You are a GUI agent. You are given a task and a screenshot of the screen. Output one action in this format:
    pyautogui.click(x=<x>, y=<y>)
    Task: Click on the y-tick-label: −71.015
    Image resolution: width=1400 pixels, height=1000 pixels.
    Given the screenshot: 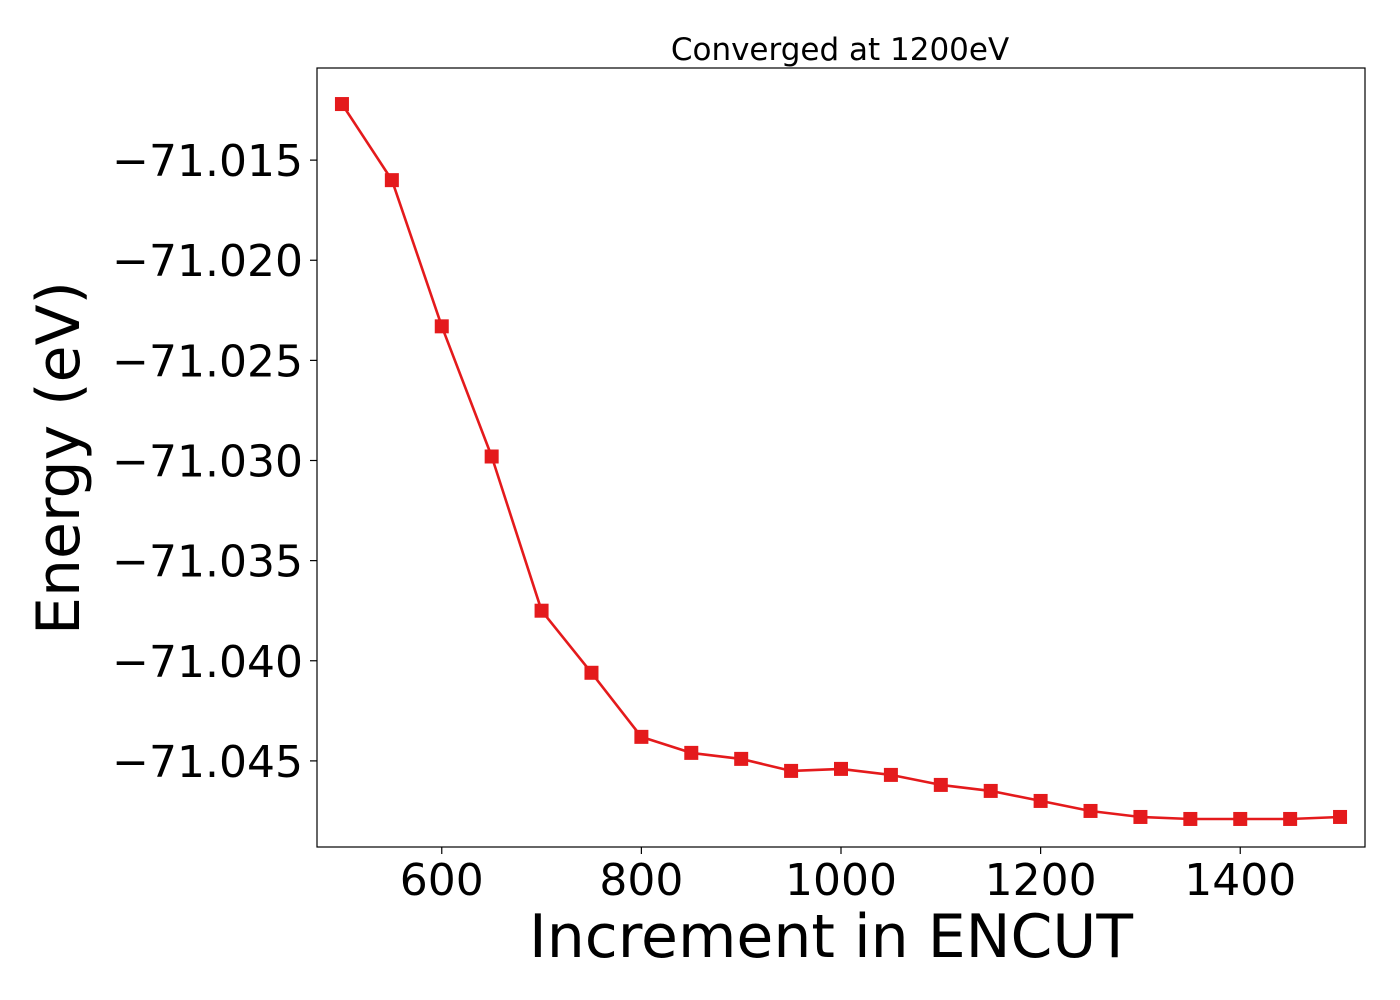 What is the action you would take?
    pyautogui.click(x=207, y=161)
    